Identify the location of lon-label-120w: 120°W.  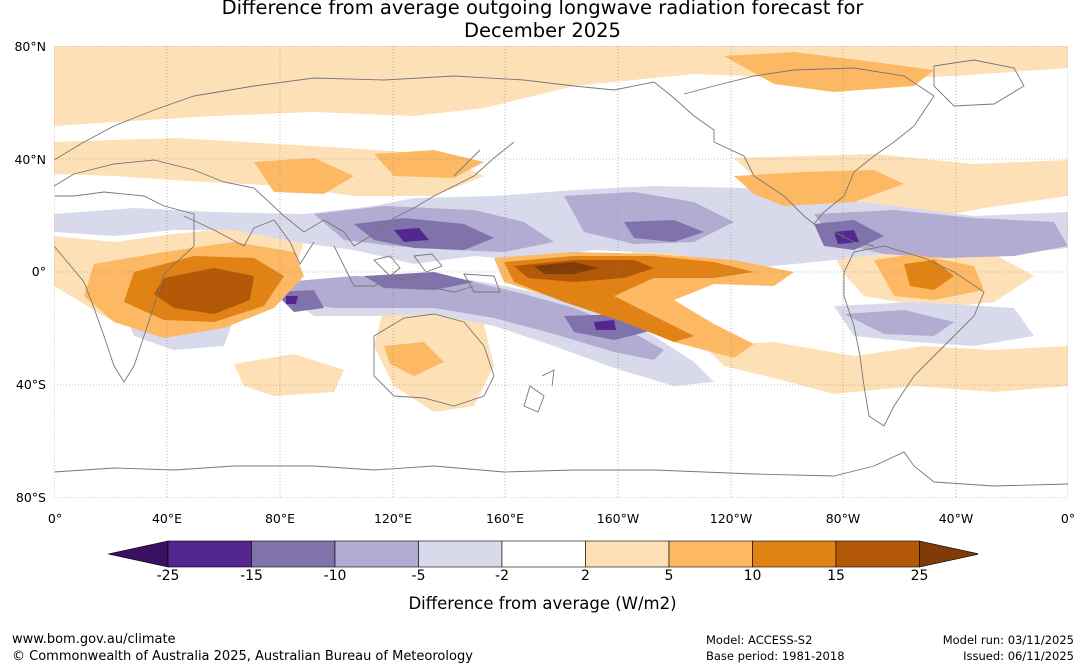
(731, 518).